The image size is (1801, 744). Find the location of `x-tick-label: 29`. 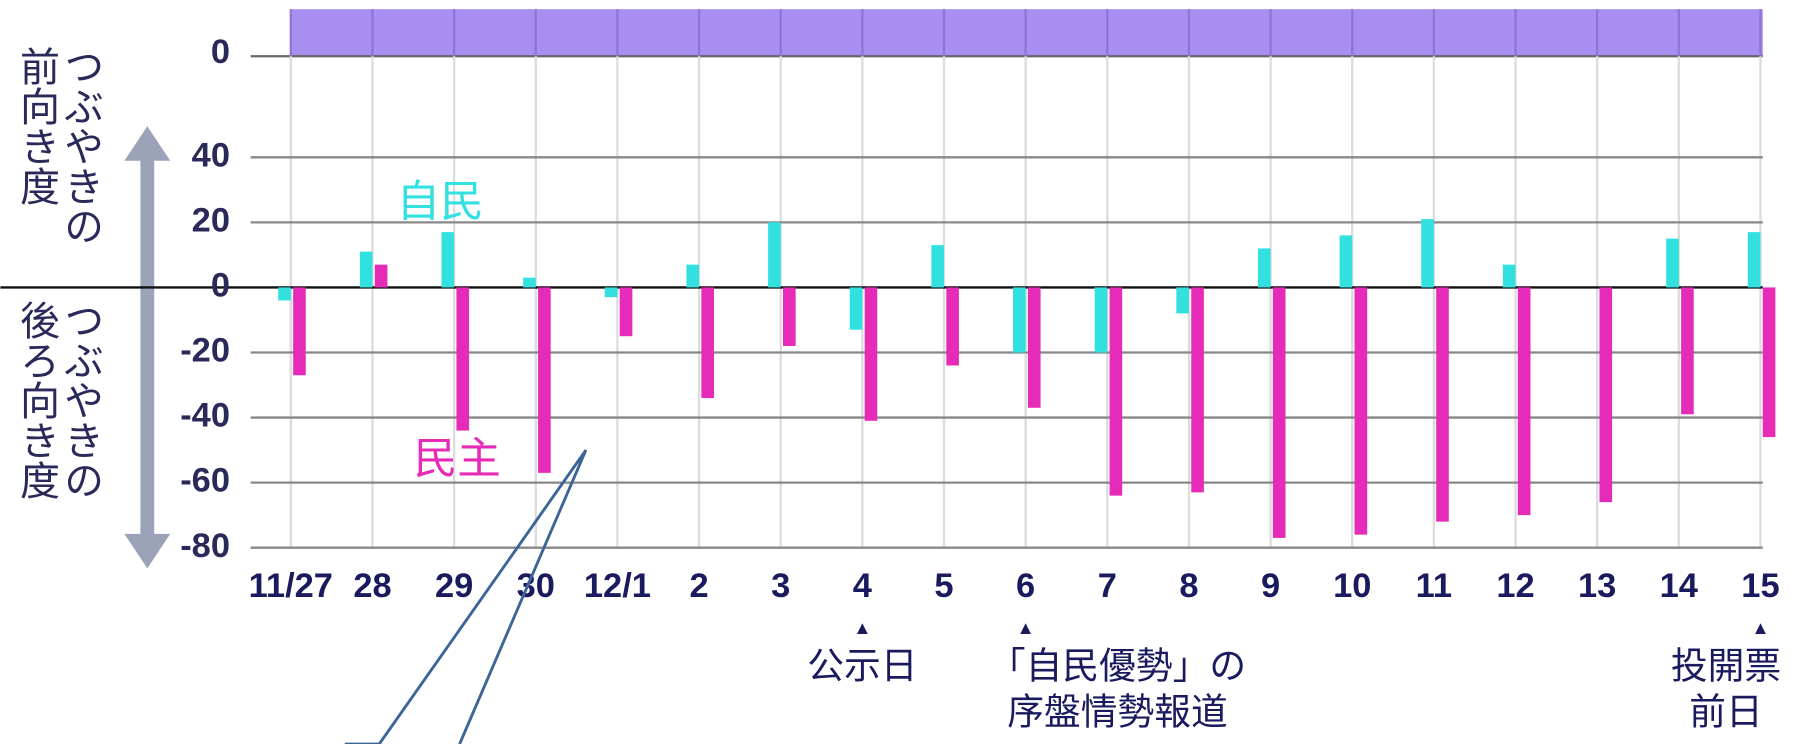

x-tick-label: 29 is located at coordinates (454, 586).